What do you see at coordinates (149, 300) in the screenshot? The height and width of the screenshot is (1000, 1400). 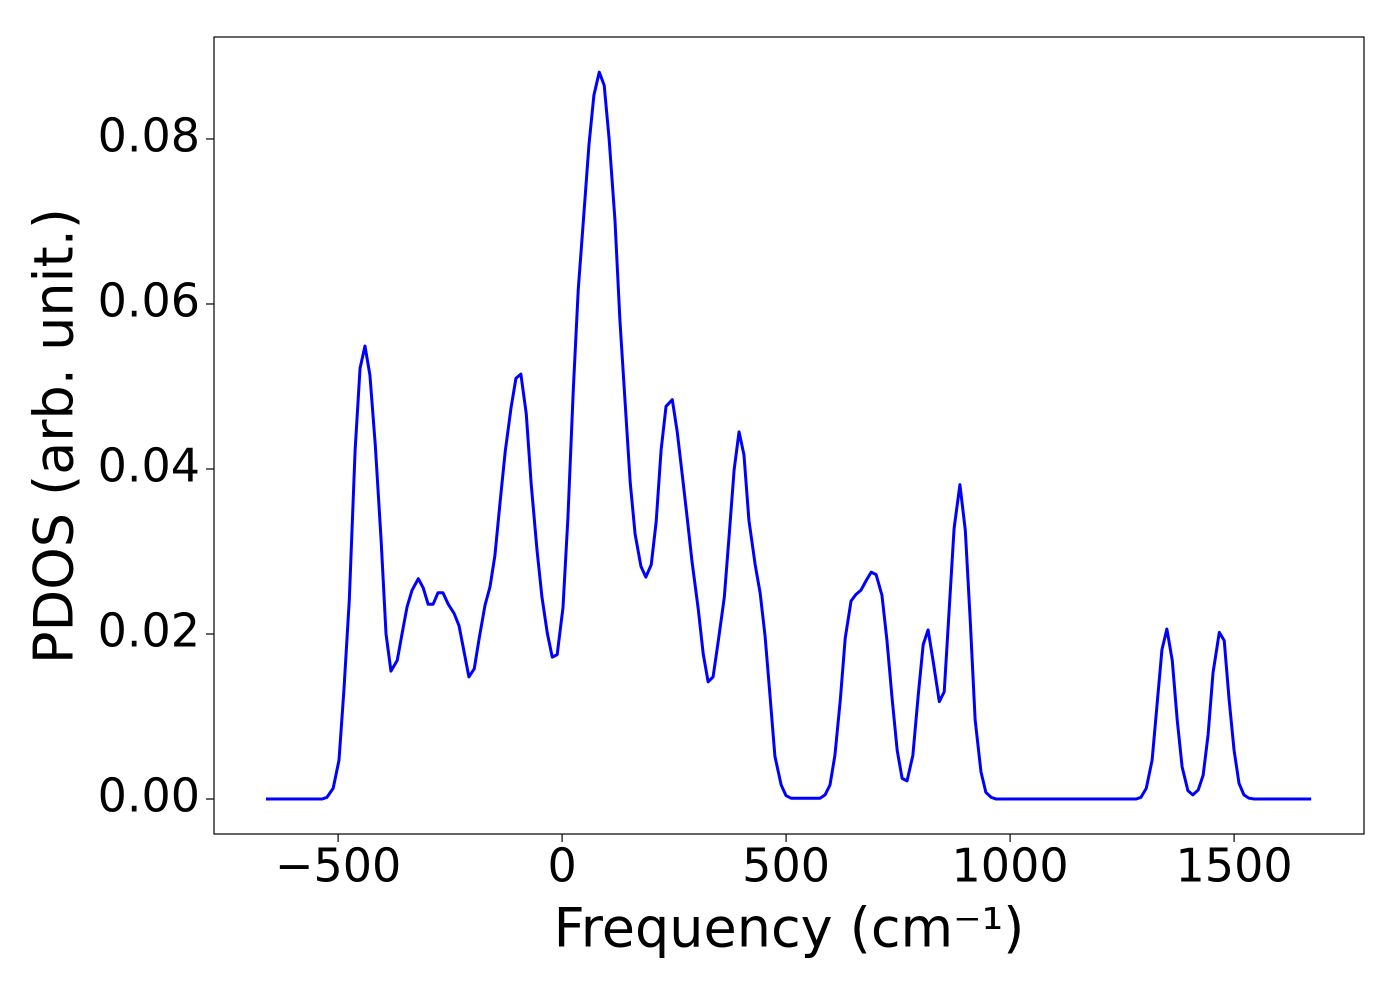 I see `y-tick-label: 0.06` at bounding box center [149, 300].